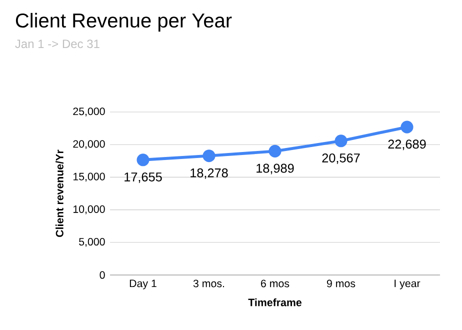  I want to click on data-label: 18,278, so click(209, 173).